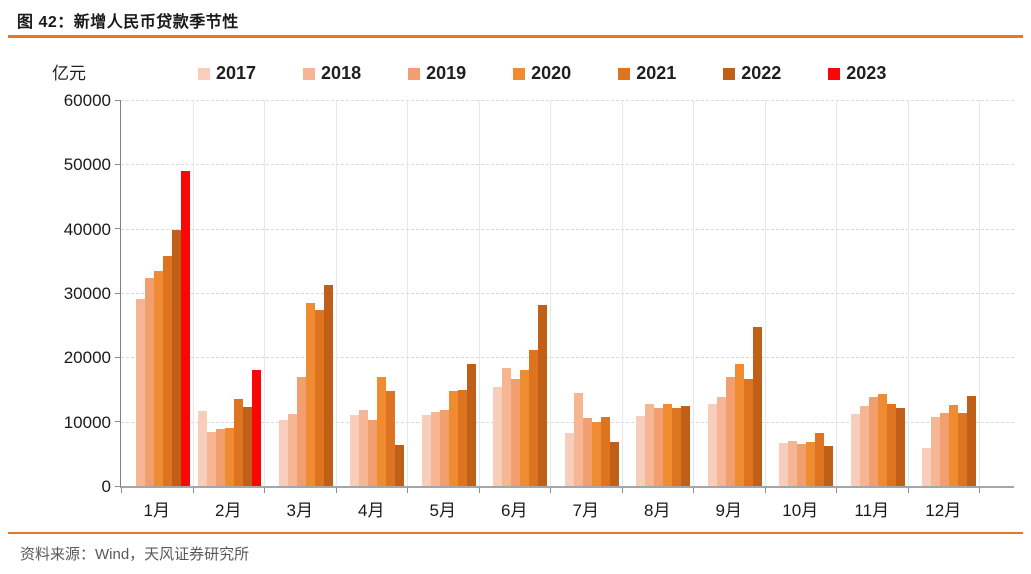 The image size is (1031, 574). I want to click on legend-item-2023: 2023, so click(857, 73).